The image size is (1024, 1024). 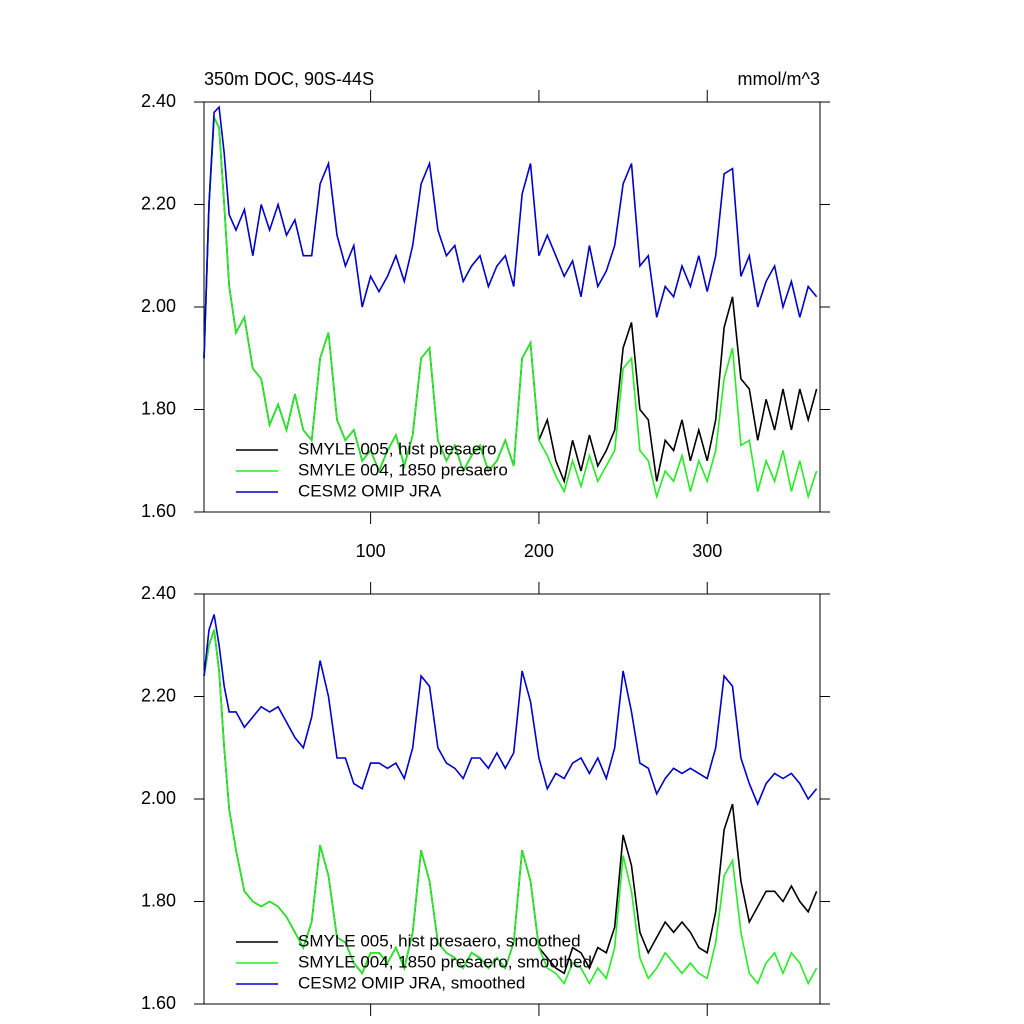 I want to click on units-label: mmol/m^3, so click(x=779, y=79).